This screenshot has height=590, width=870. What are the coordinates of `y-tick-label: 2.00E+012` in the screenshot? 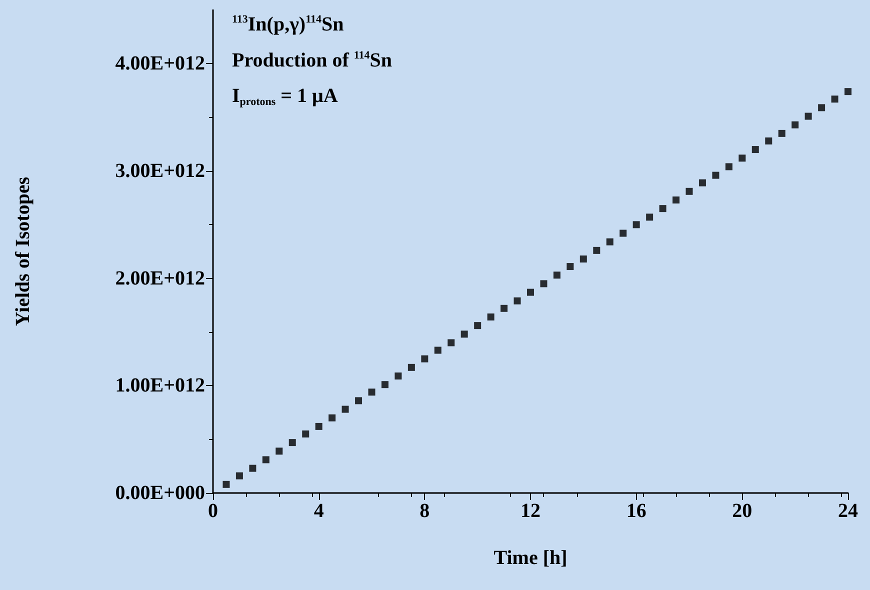 It's located at (160, 278).